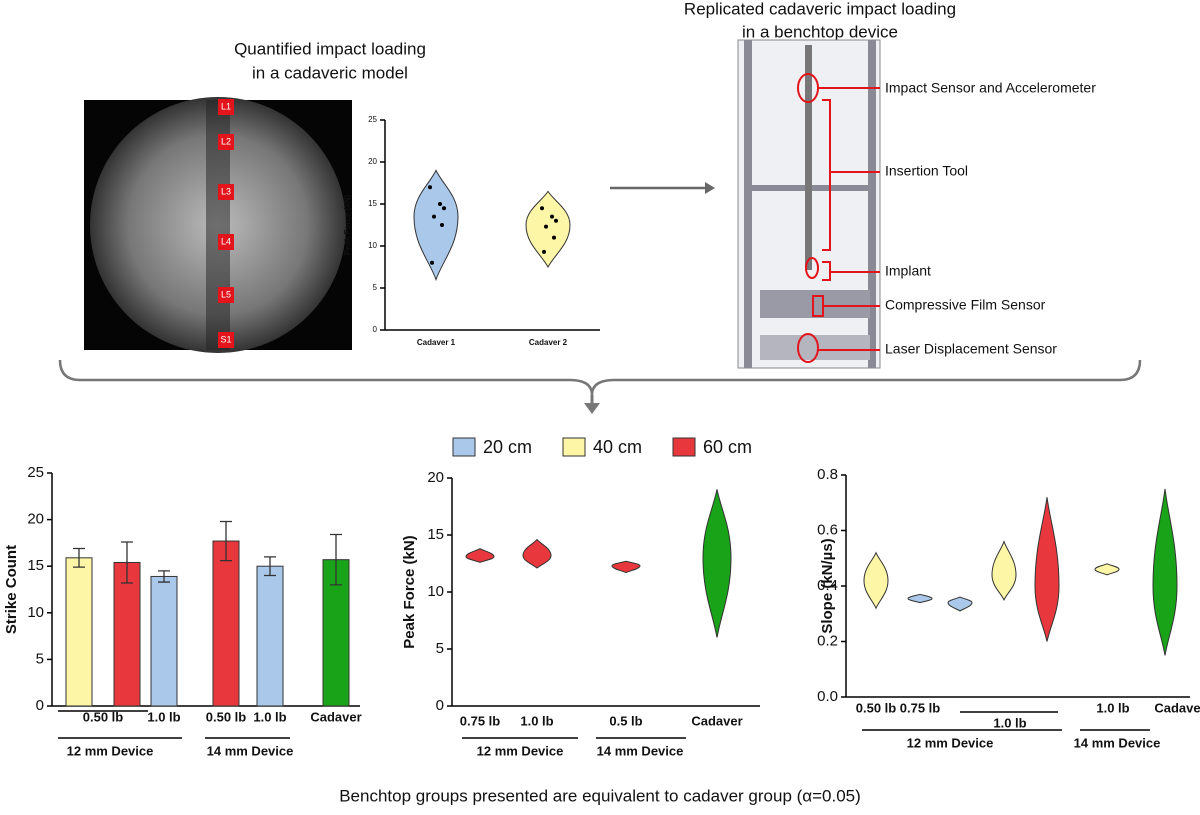 The width and height of the screenshot is (1200, 815). I want to click on insertion-tool, so click(808, 157).